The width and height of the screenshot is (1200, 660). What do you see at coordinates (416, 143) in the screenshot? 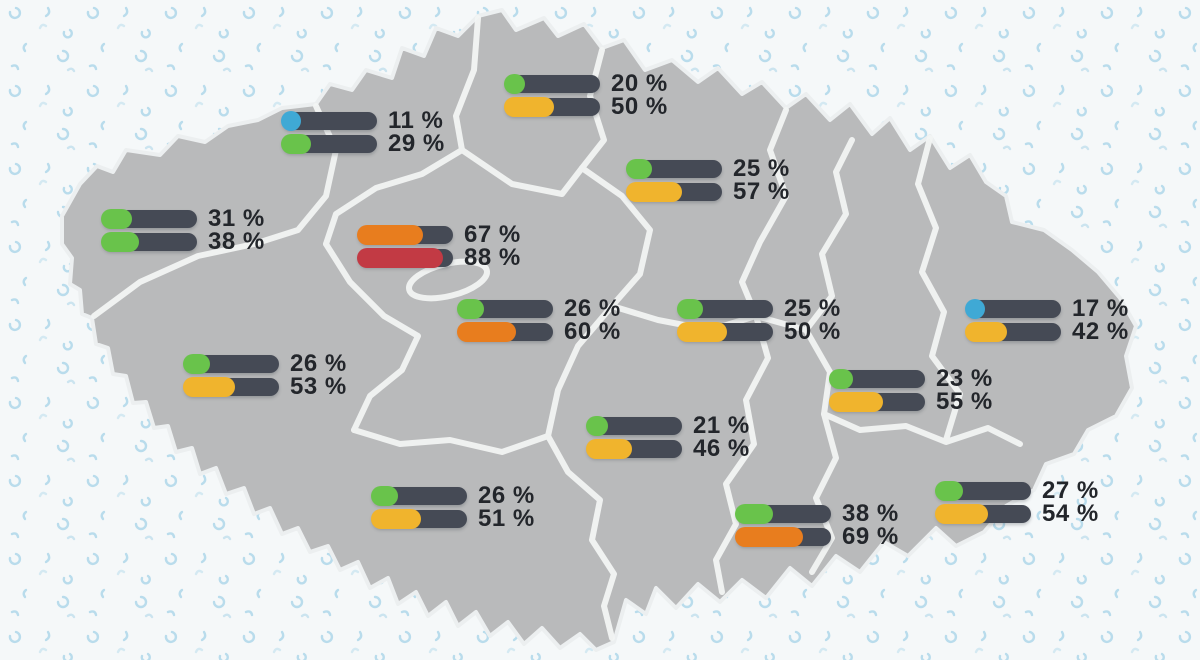
I see `percent-label: 29 %` at bounding box center [416, 143].